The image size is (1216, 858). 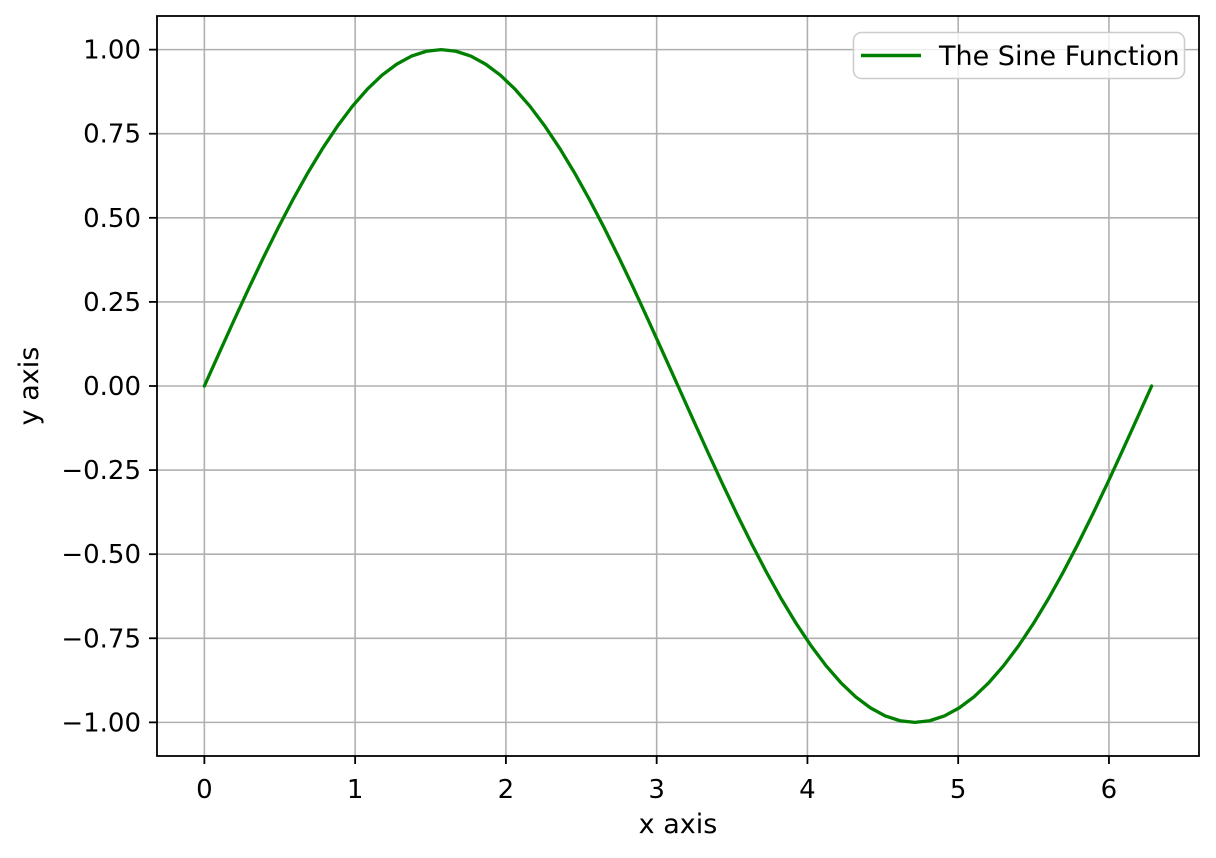 I want to click on y-tick-label: 1.00, so click(x=112, y=51).